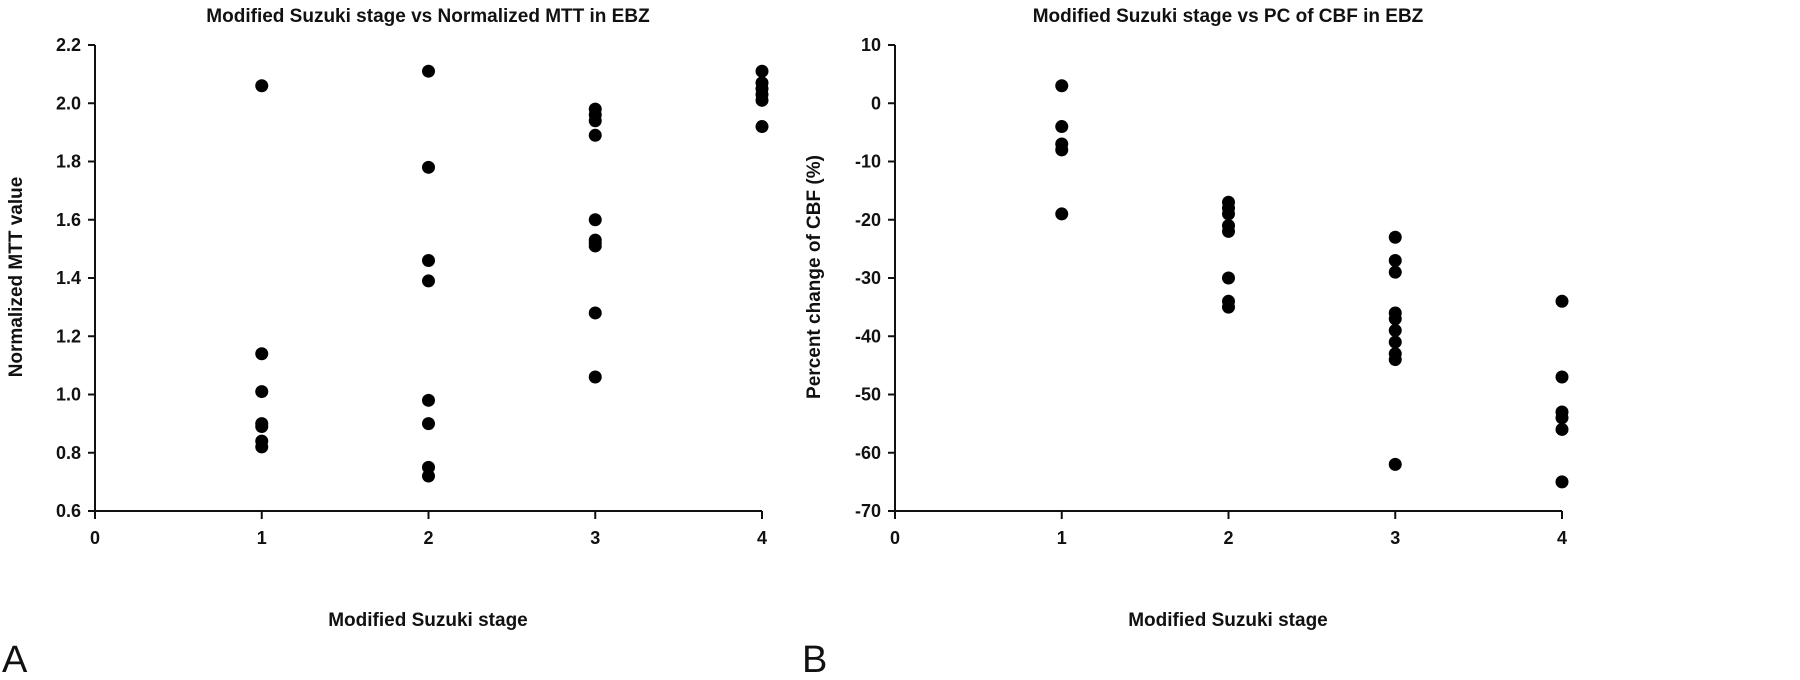 The image size is (1800, 680). I want to click on y-tick-label: 1.2, so click(68, 336).